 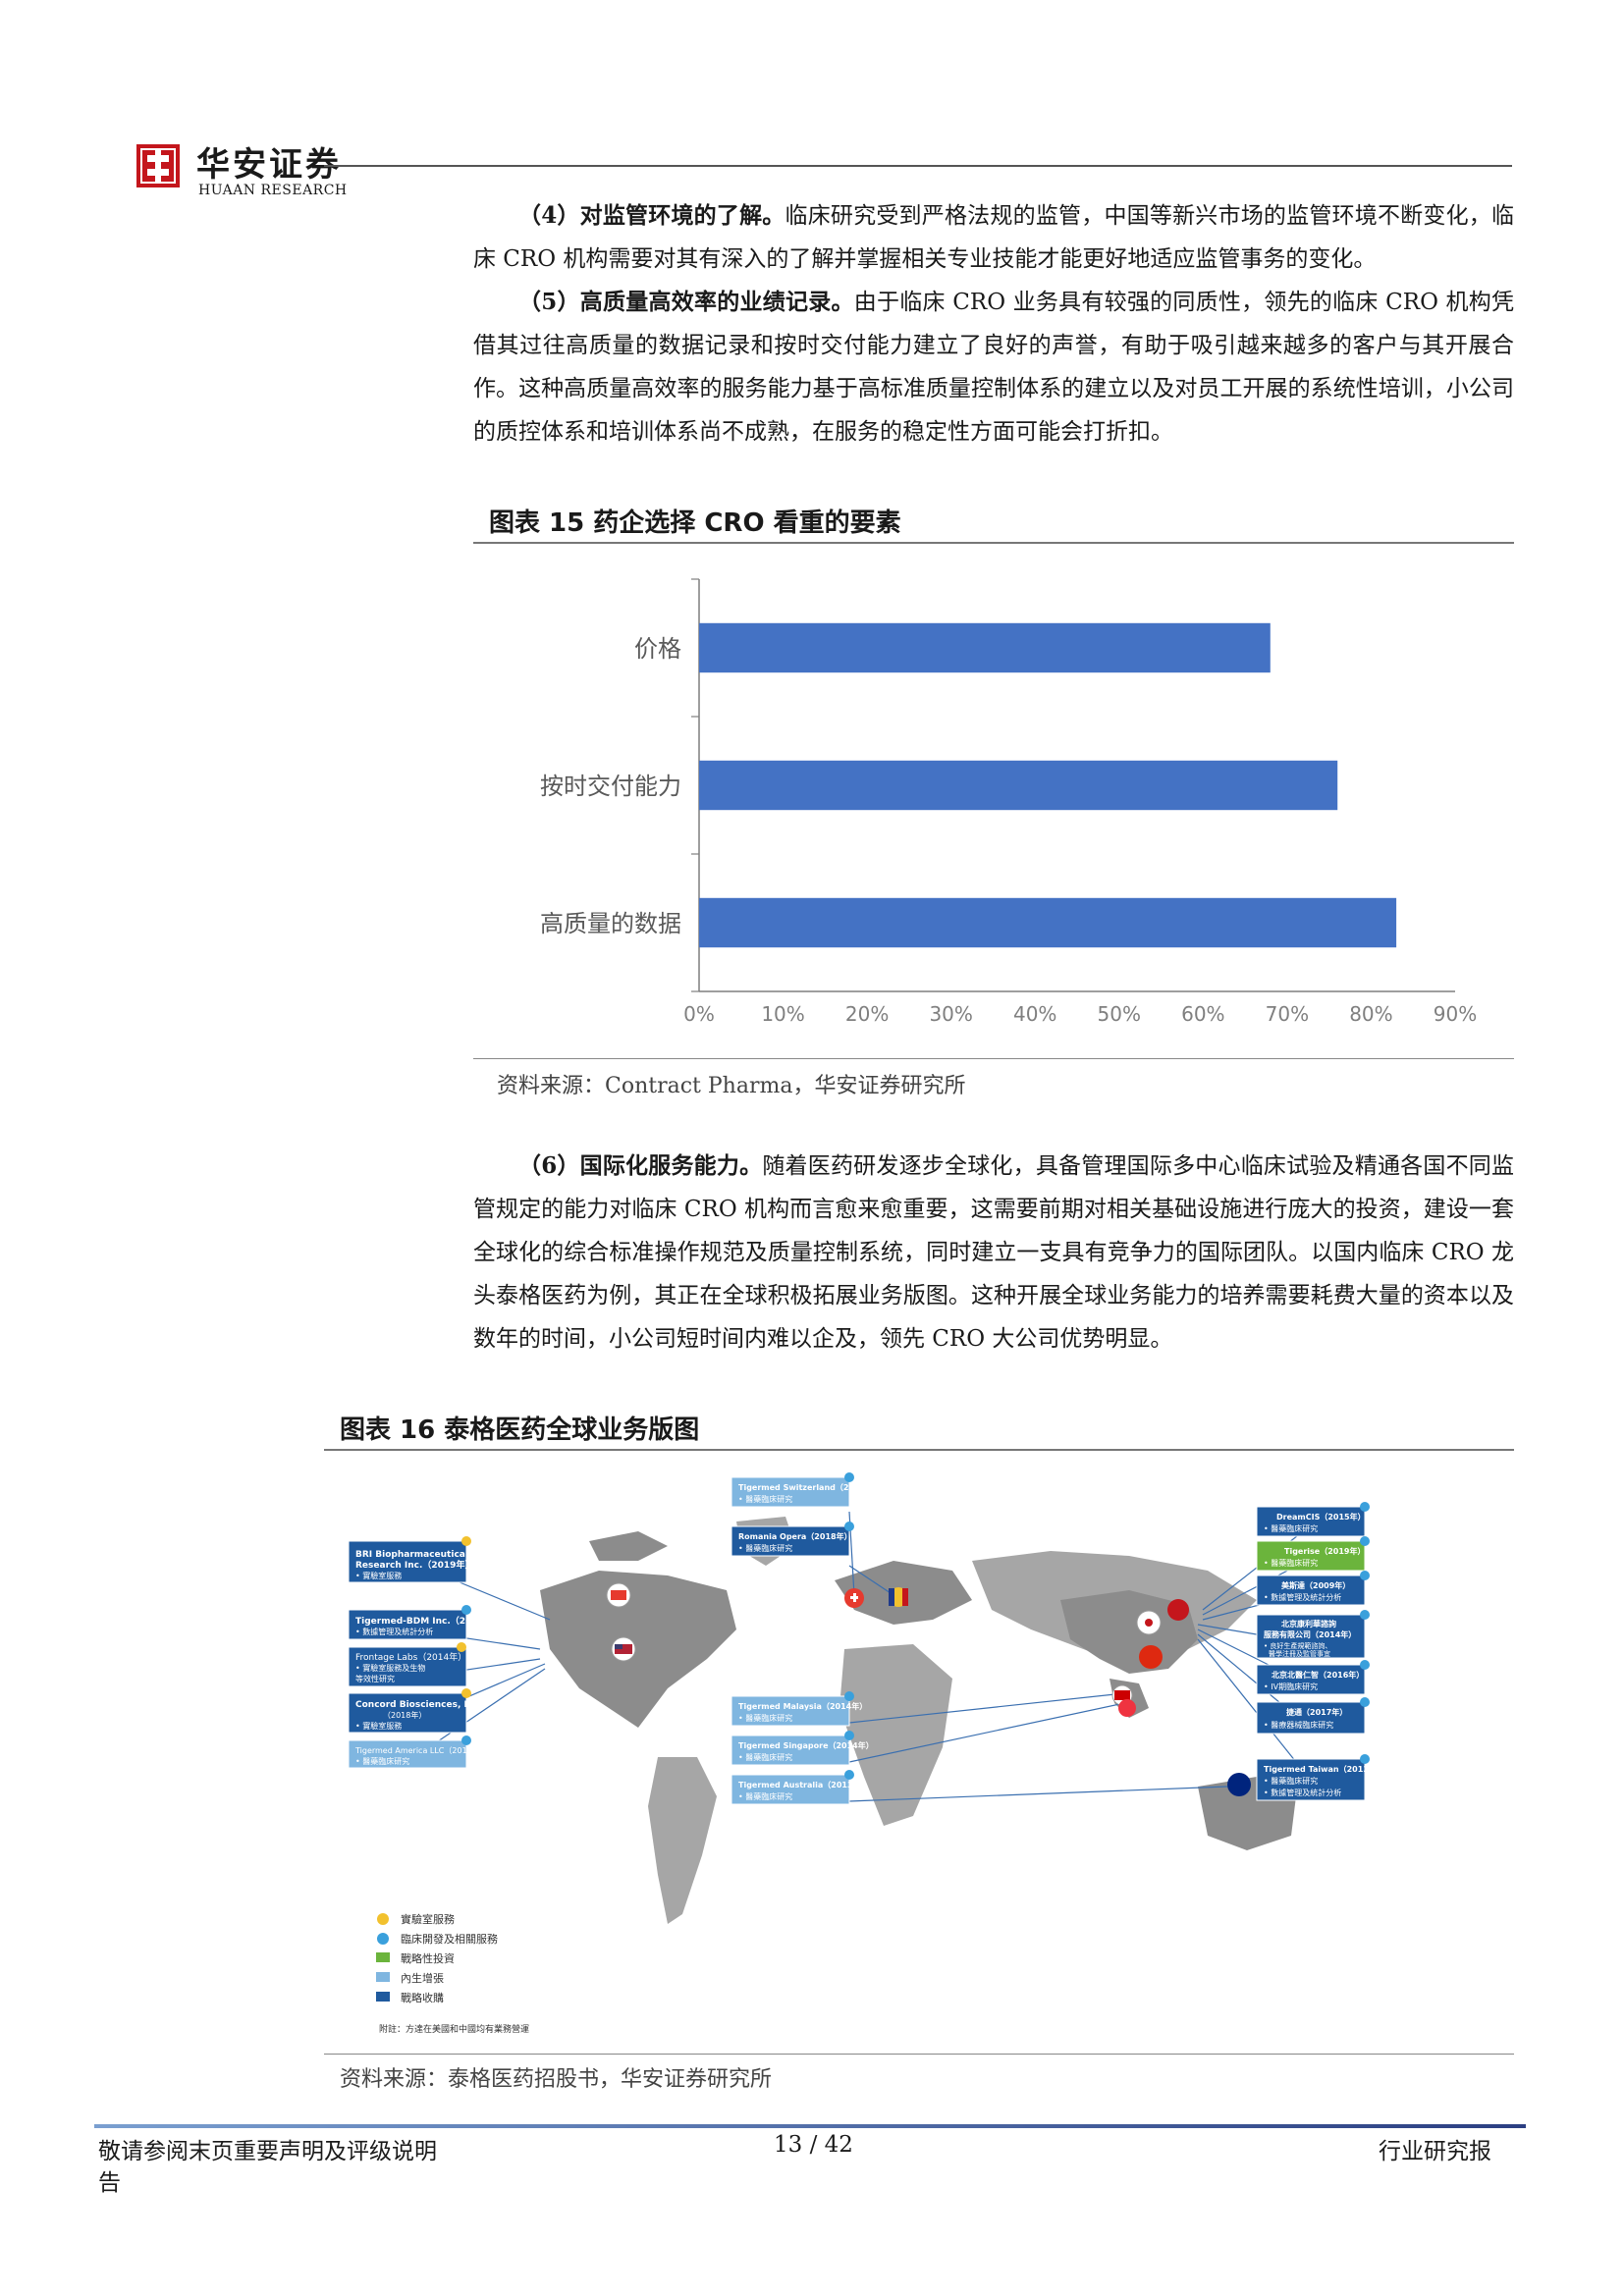 I want to click on x-tick-label: 30%, so click(x=950, y=1014).